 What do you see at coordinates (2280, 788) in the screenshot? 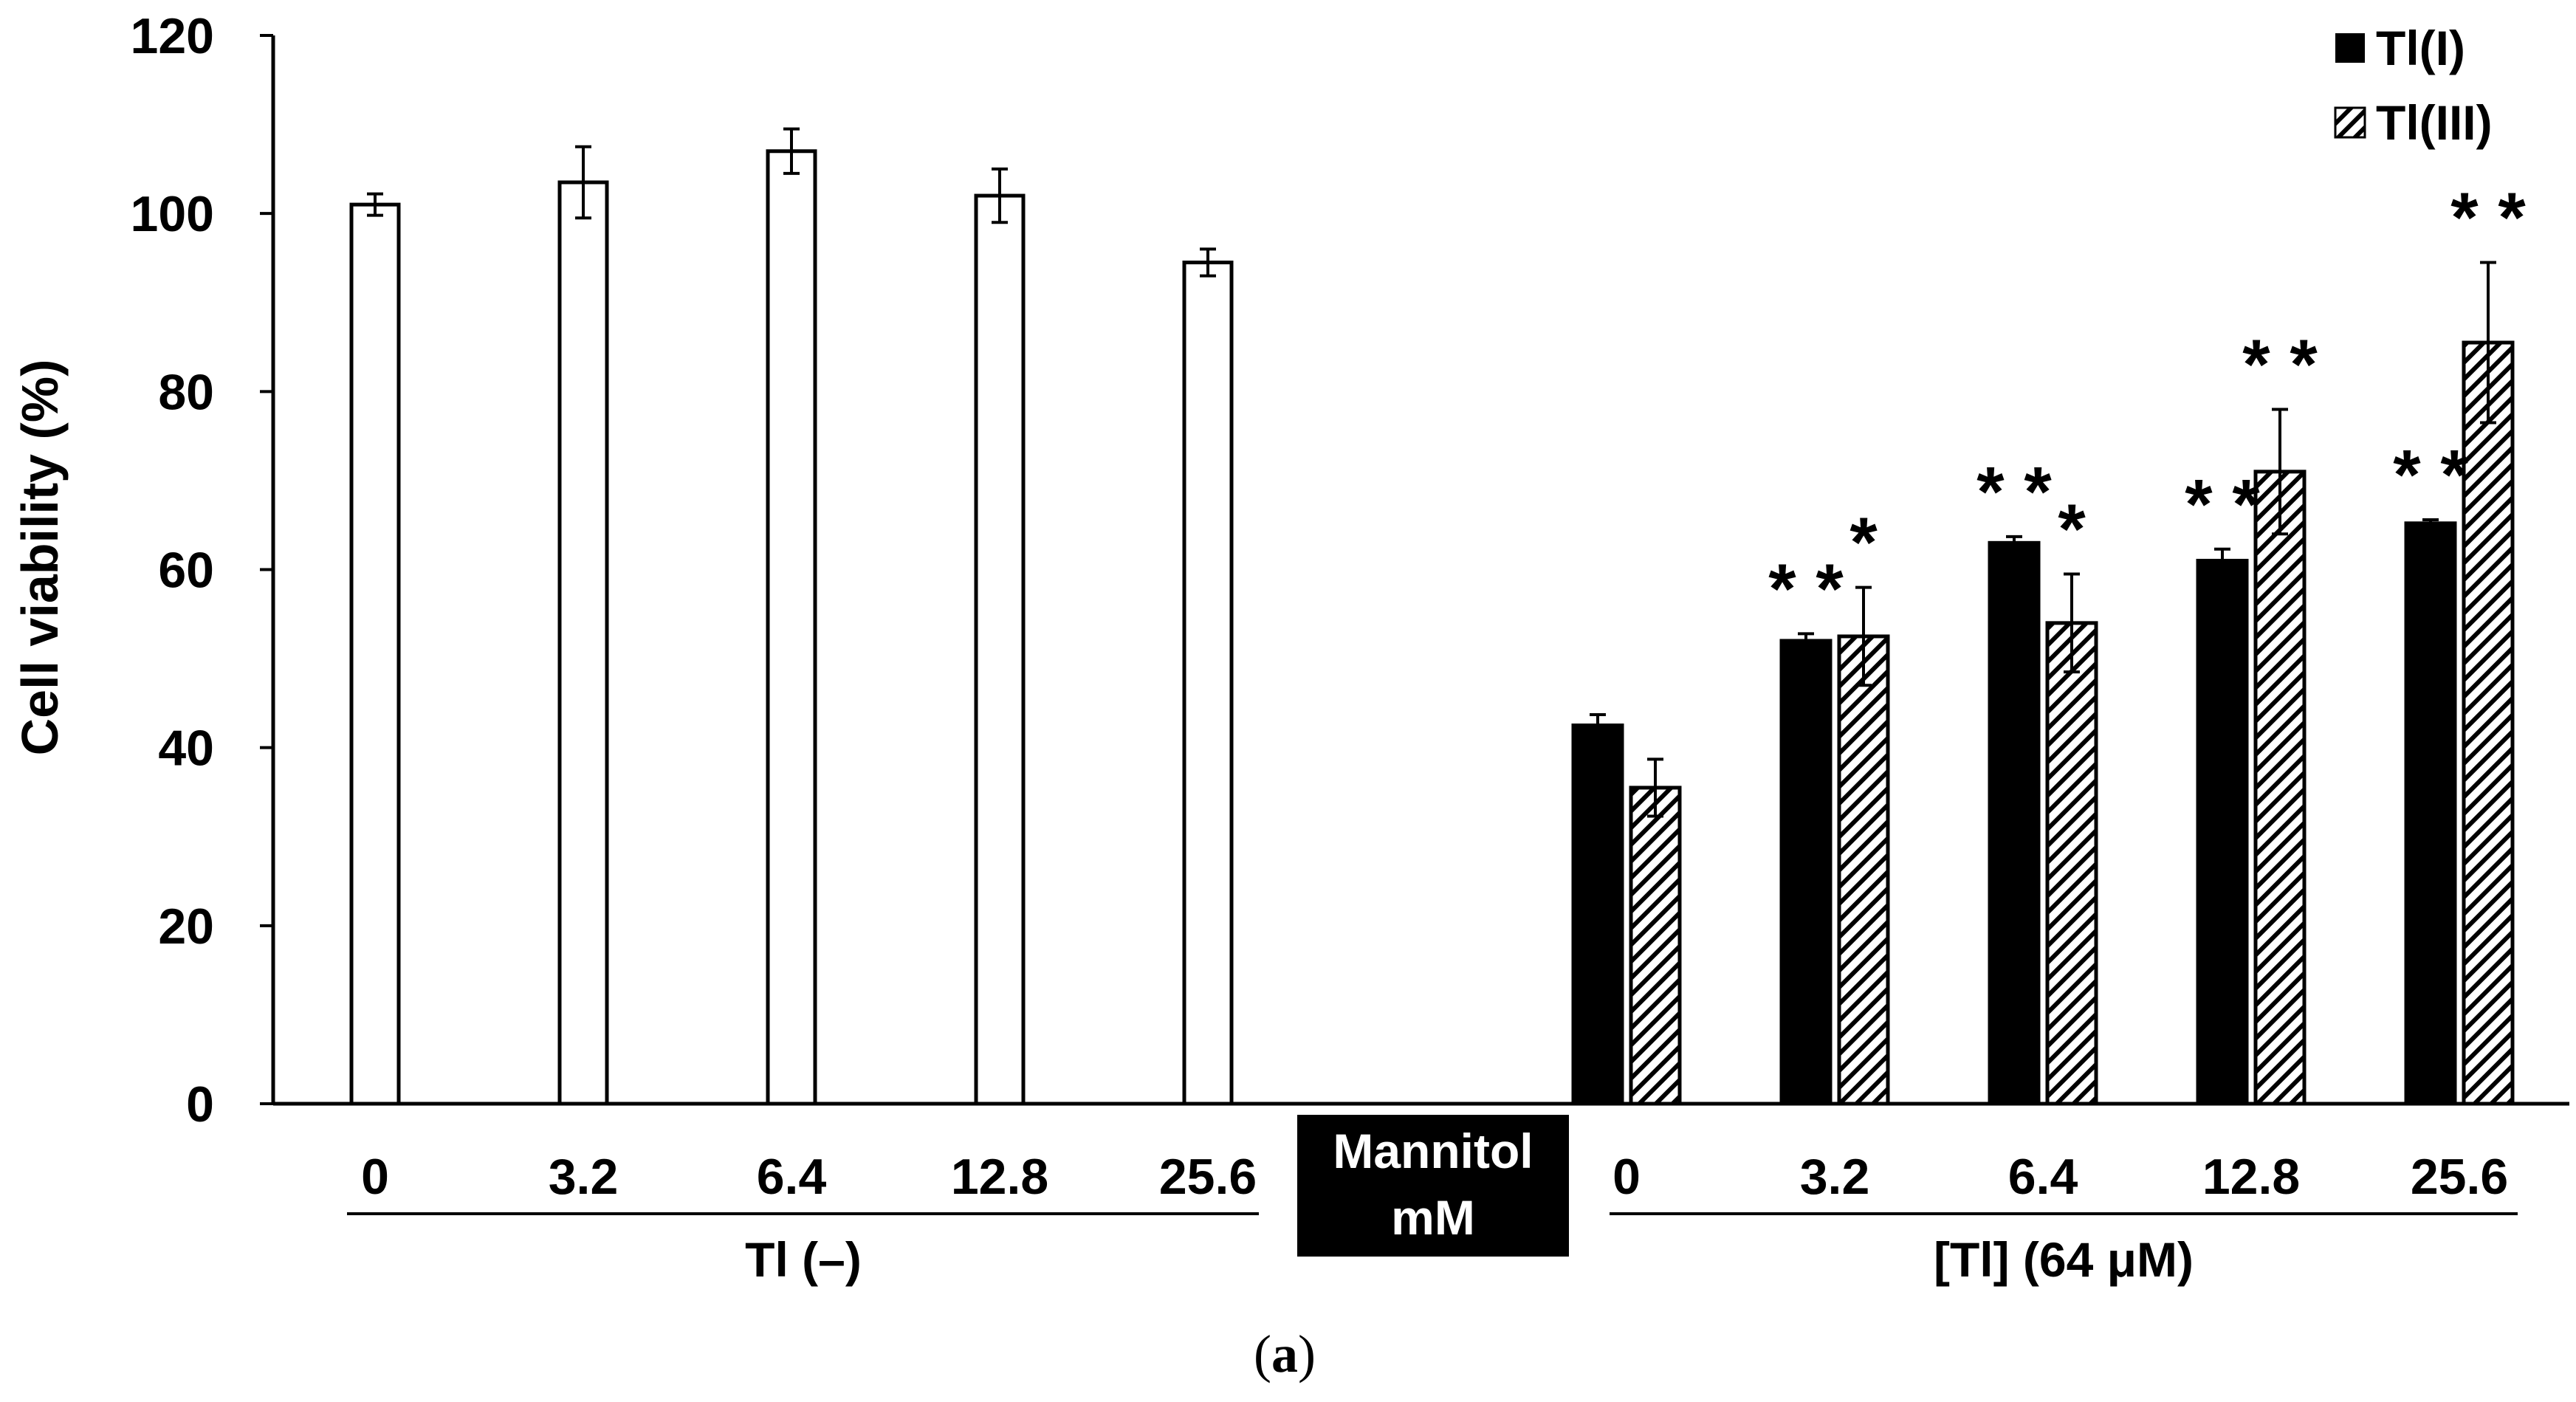
I see `bar-tl3-12.8` at bounding box center [2280, 788].